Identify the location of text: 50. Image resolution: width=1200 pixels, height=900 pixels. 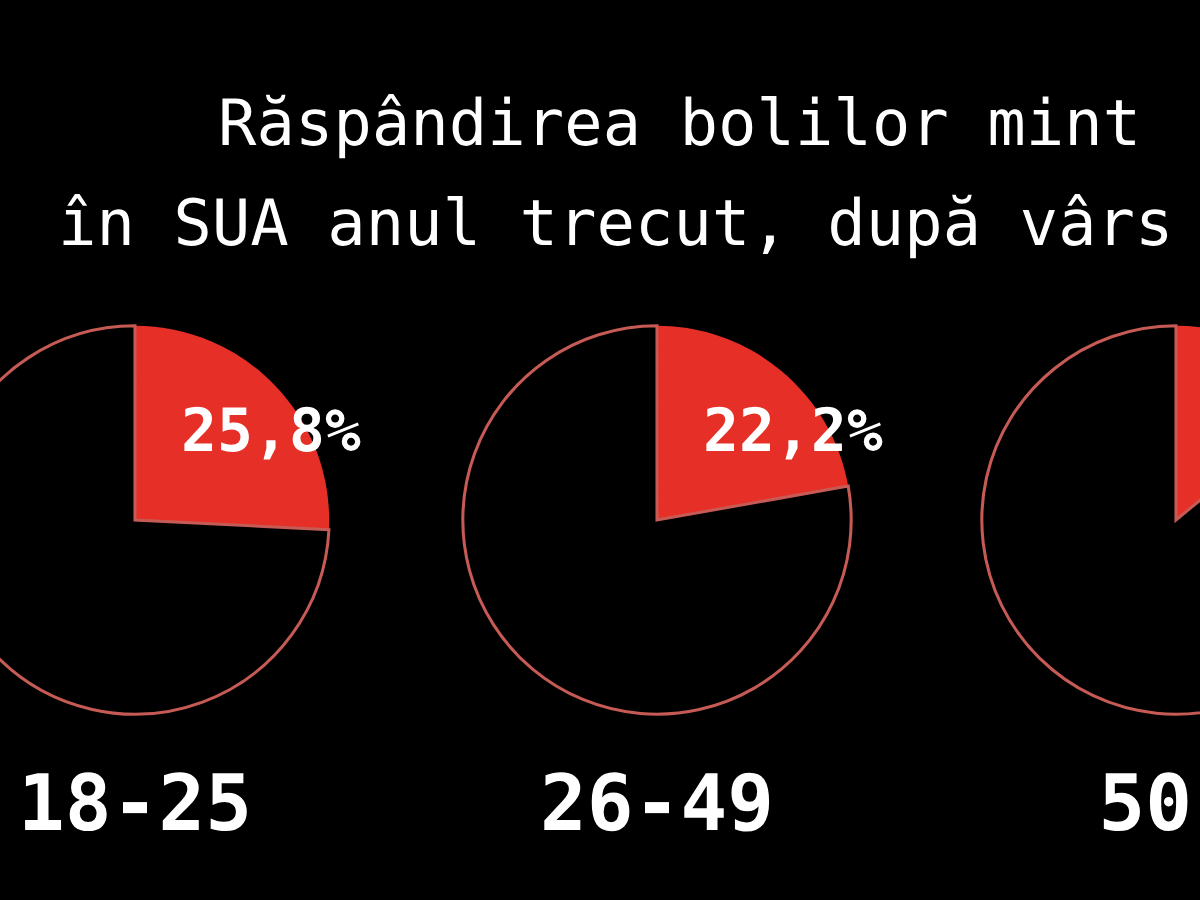
(1145, 802).